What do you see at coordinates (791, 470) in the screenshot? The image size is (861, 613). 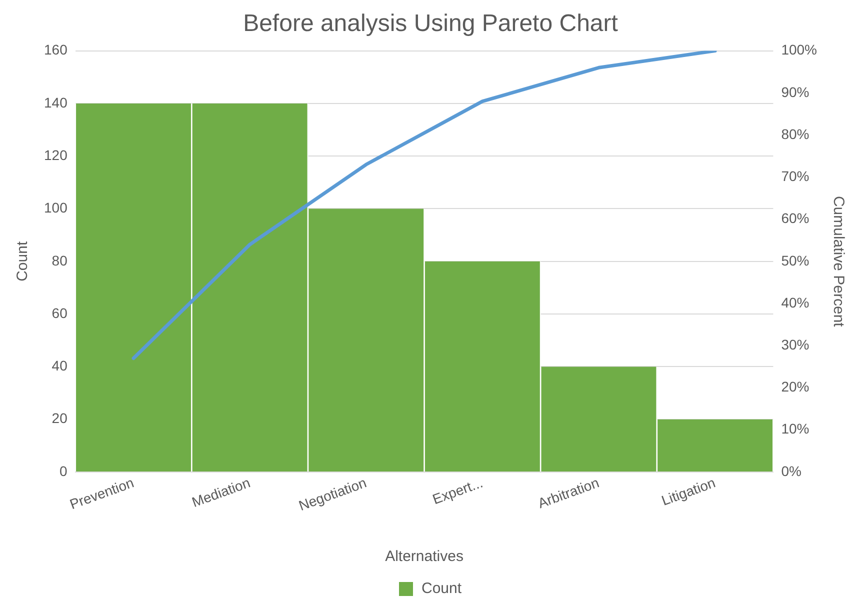 I see `y2-tick-label: 0%` at bounding box center [791, 470].